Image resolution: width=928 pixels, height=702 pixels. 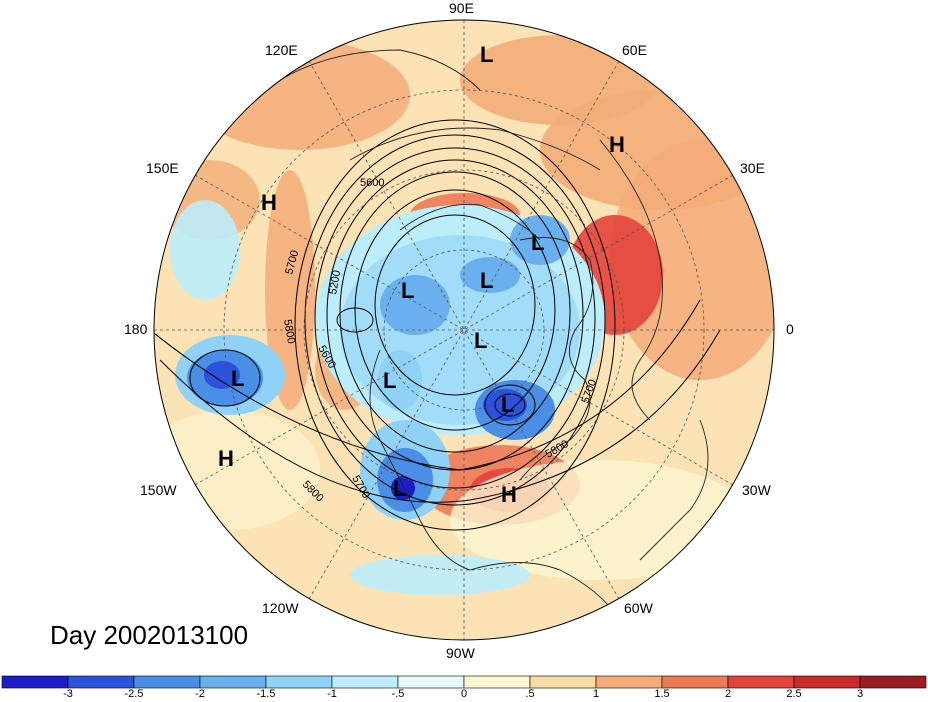 I want to click on colorbar-tick-label: 2.5, so click(x=794, y=694).